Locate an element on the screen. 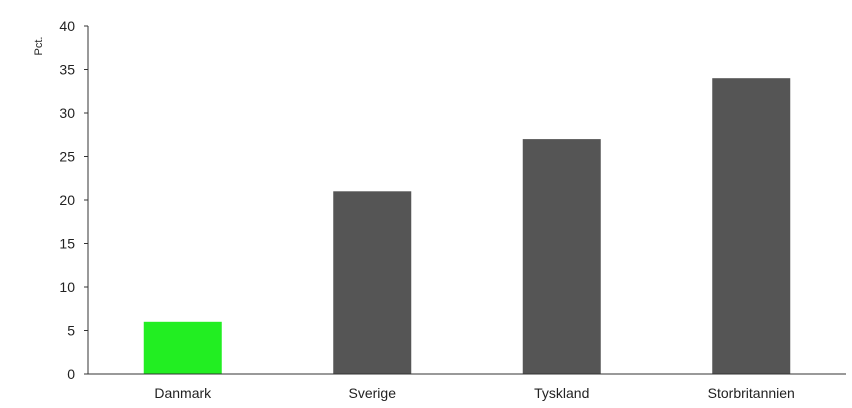  x-tick-label: Tyskland is located at coordinates (561, 393).